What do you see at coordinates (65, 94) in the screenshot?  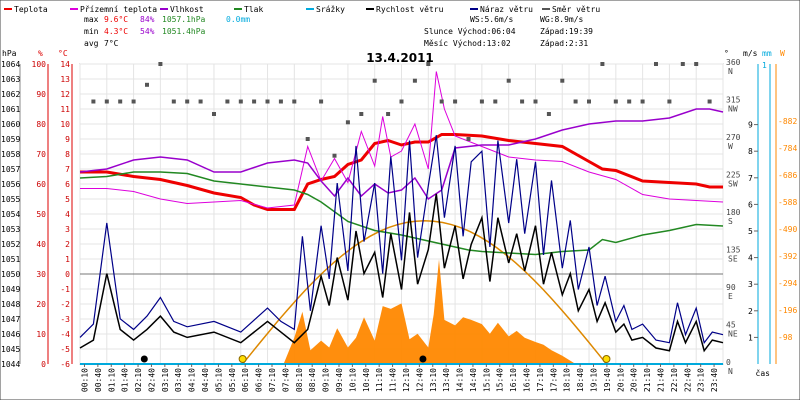 I see `axis-degc-tick: 12` at bounding box center [65, 94].